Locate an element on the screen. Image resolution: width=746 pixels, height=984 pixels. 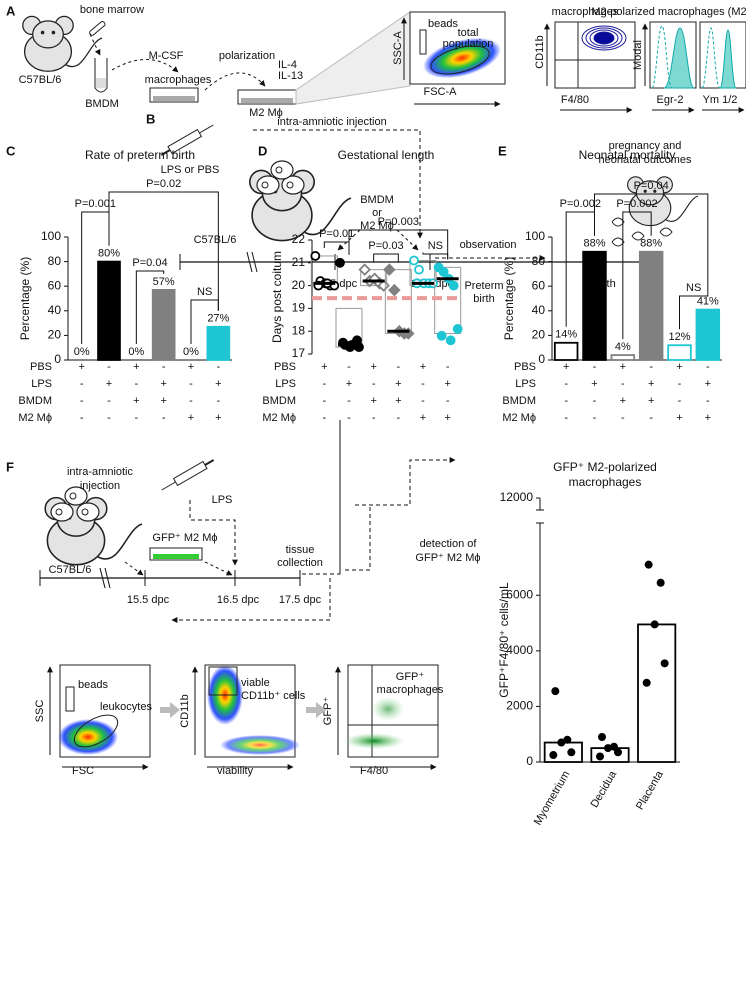
label: neonatal outcomes is located at coordinates (645, 160).